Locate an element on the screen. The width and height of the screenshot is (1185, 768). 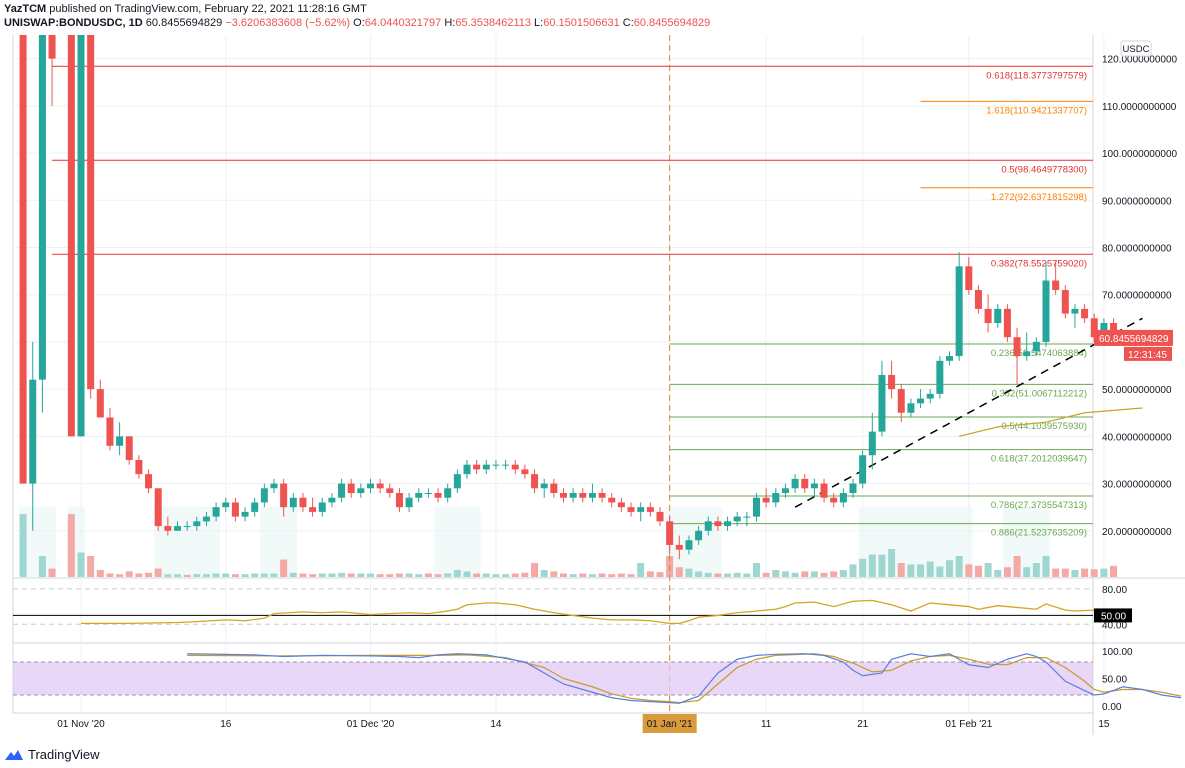
time-tick-label: 21 is located at coordinates (863, 724).